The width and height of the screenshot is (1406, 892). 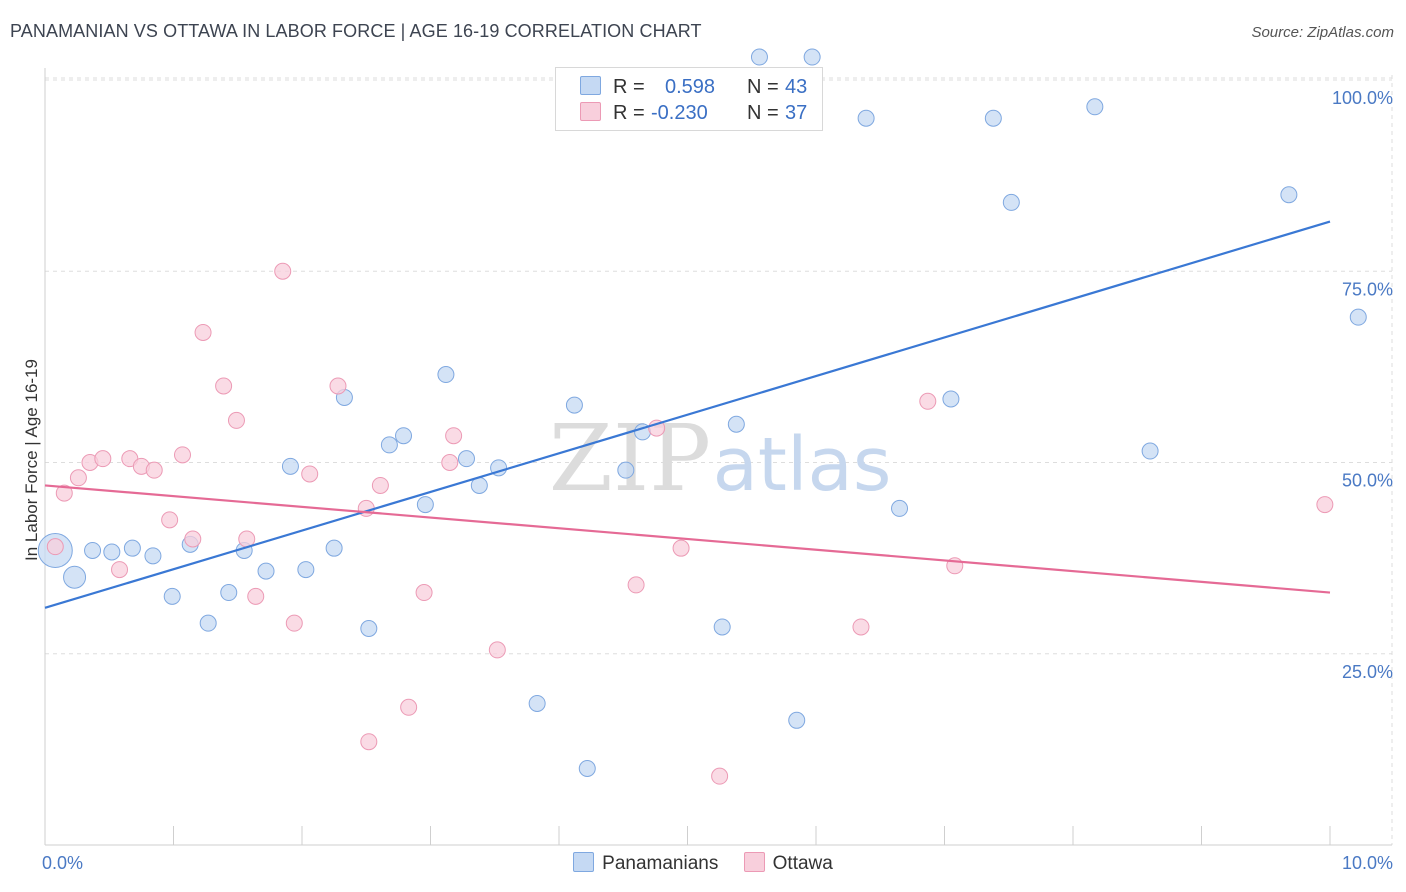 I want to click on x-tick-label: 0.0%, so click(x=62, y=863).